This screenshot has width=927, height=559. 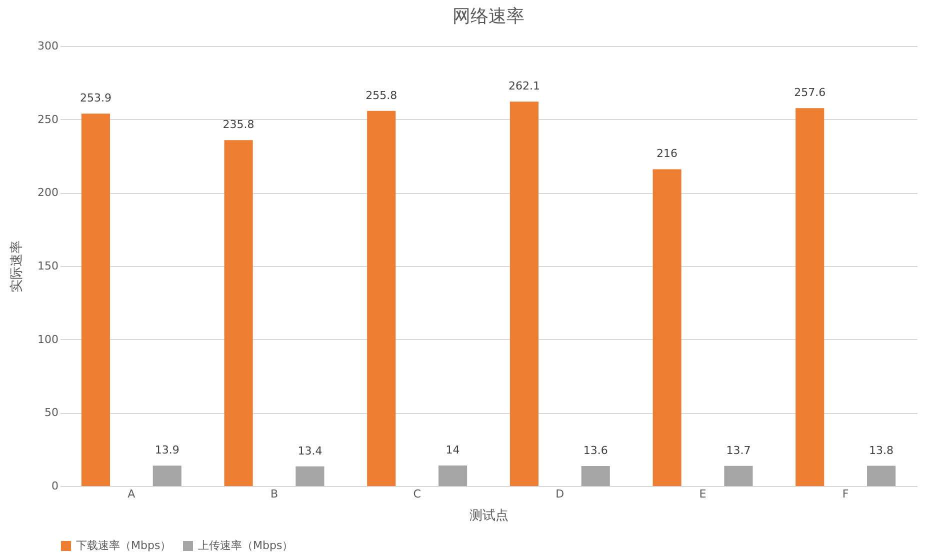 I want to click on data-label: 235.8, so click(x=238, y=125).